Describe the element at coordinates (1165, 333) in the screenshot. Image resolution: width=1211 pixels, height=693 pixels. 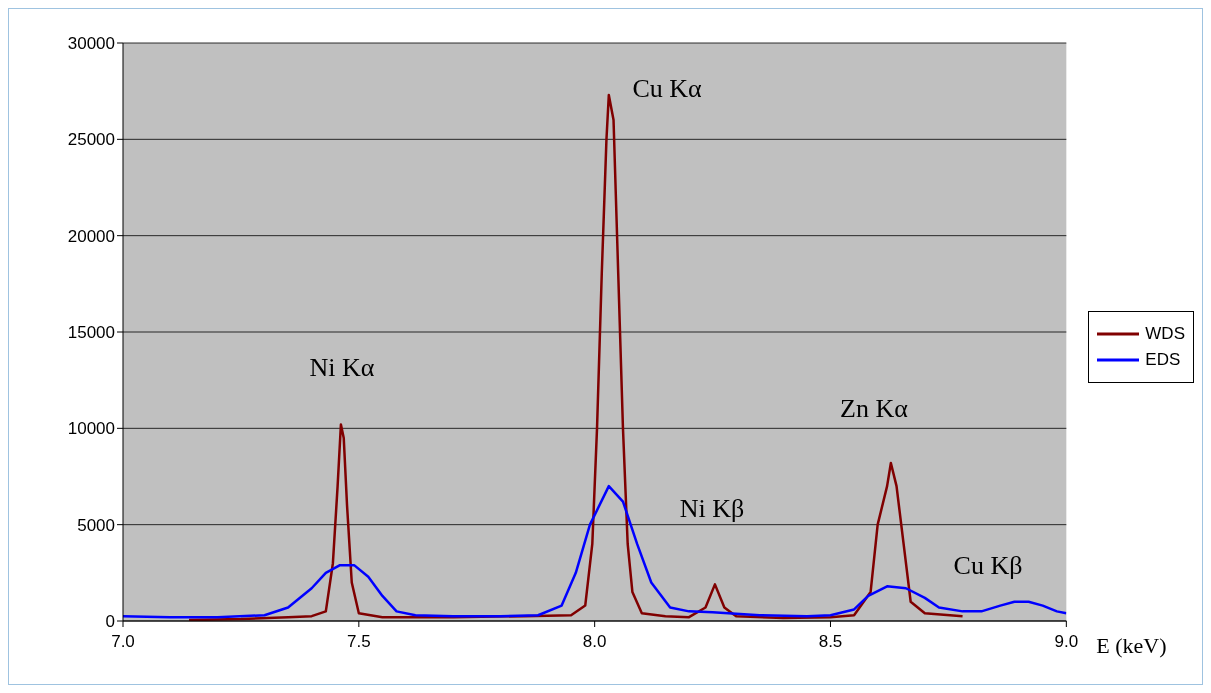
I see `legend-label: WDS` at that location.